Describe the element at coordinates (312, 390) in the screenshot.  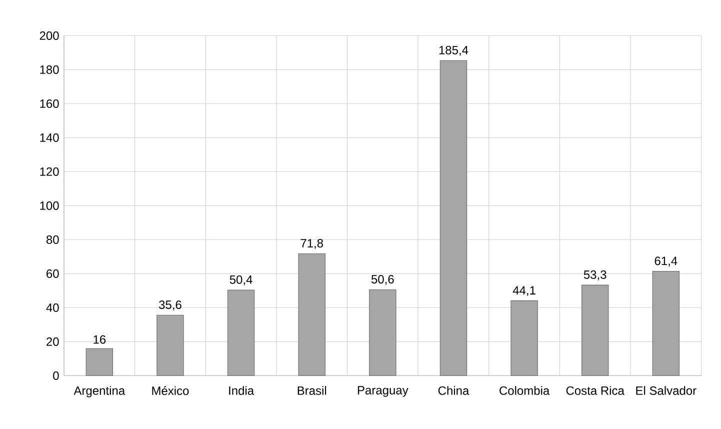
I see `x-tick-label: Brasil` at that location.